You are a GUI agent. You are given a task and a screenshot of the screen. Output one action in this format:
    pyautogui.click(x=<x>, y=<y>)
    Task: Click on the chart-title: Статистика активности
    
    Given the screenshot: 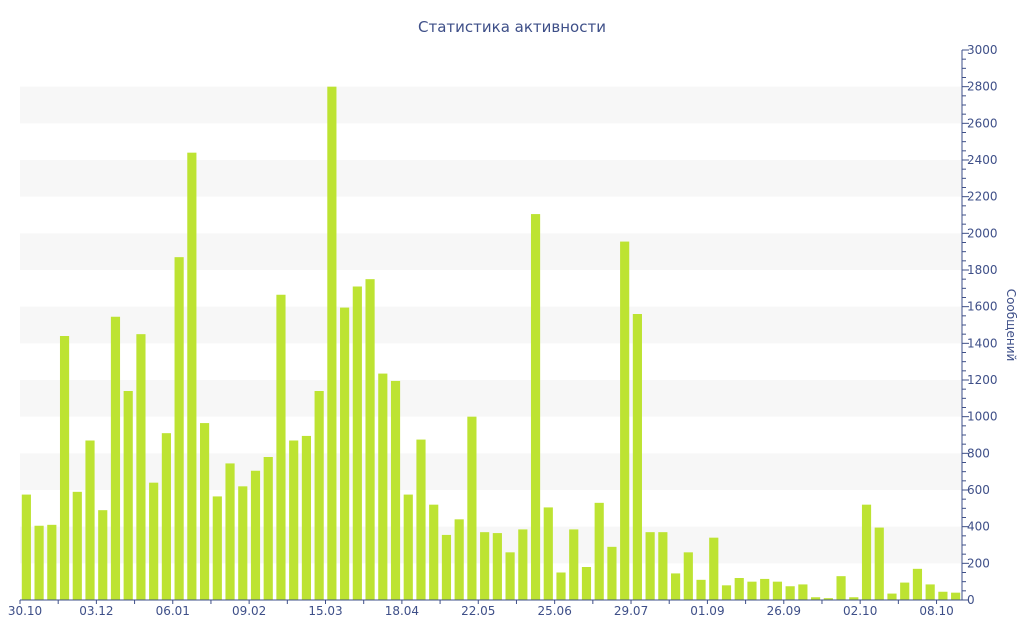 What is the action you would take?
    pyautogui.click(x=512, y=27)
    